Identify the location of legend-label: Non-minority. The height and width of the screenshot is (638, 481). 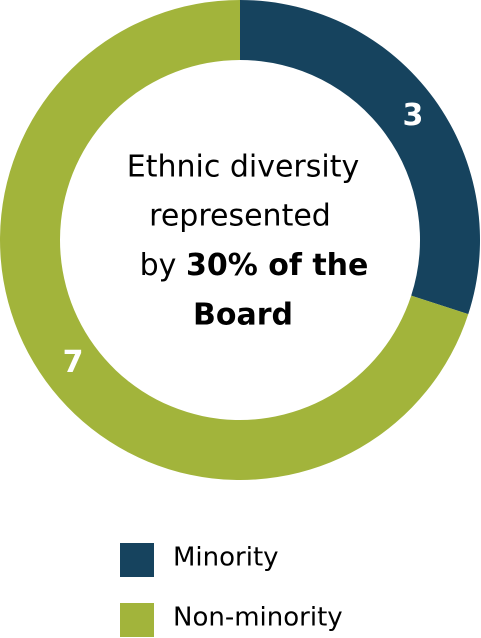
(258, 618).